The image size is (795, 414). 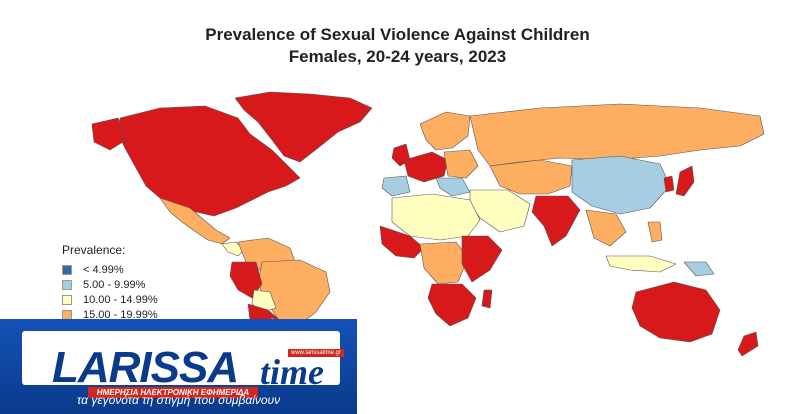 I want to click on region-japan, so click(x=685, y=181).